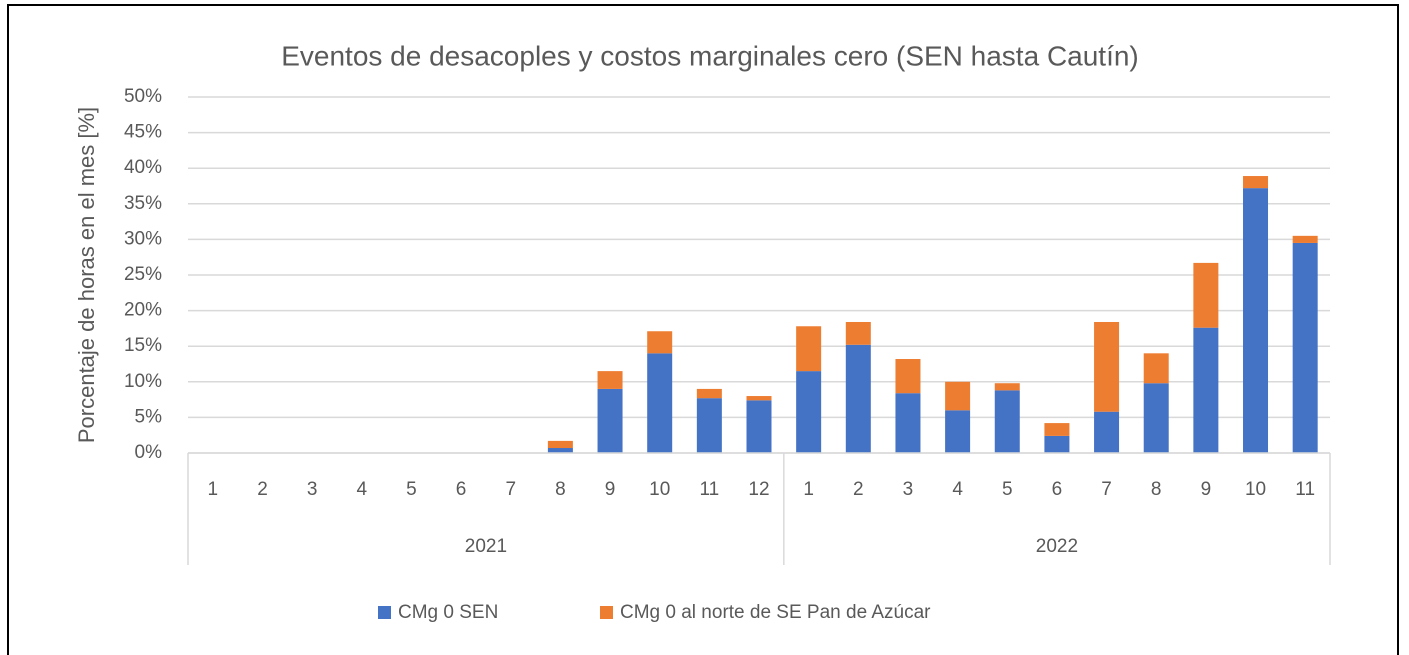 This screenshot has height=655, width=1409. What do you see at coordinates (143, 132) in the screenshot?
I see `y-tick-label: 45%` at bounding box center [143, 132].